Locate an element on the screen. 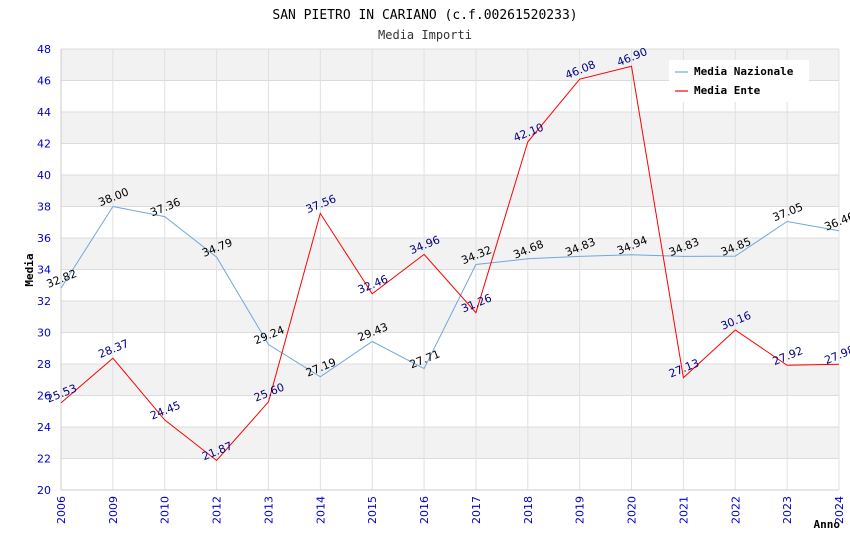 The height and width of the screenshot is (550, 850). legend-label-ente: Media Ente is located at coordinates (727, 90).